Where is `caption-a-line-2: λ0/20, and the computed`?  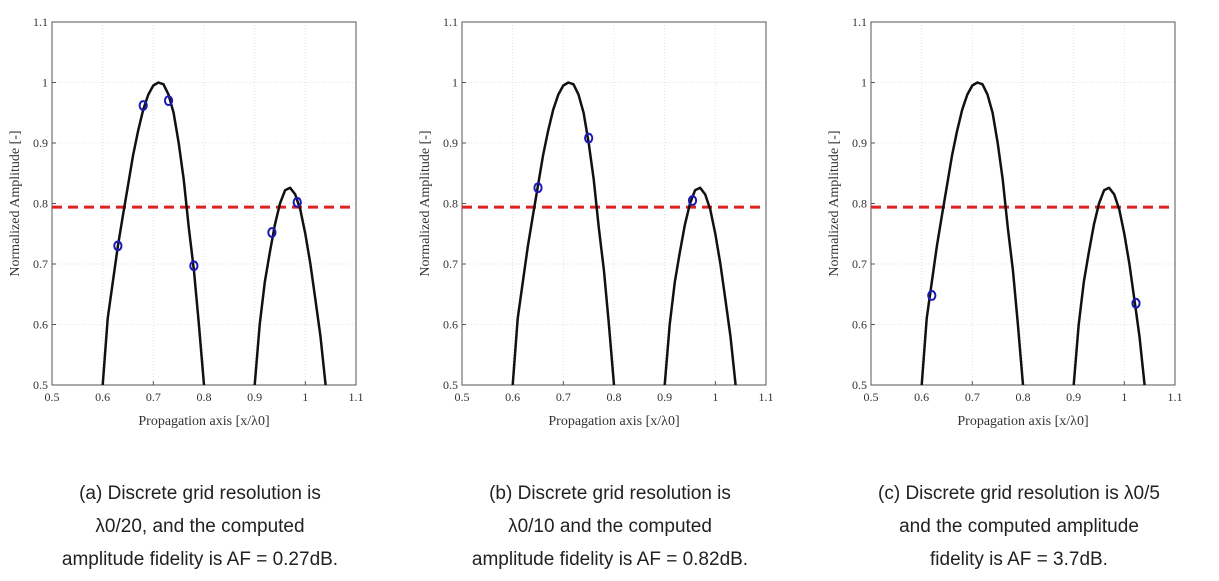
caption-a-line-2: λ0/20, and the computed is located at coordinates (200, 526).